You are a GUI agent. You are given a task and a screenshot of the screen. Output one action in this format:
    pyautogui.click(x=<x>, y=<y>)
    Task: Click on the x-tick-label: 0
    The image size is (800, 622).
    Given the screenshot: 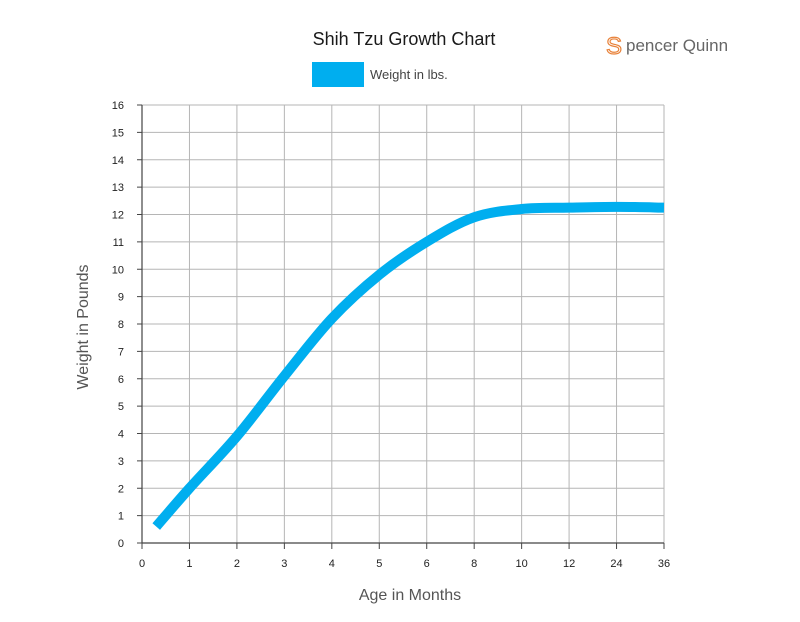 What is the action you would take?
    pyautogui.click(x=142, y=564)
    